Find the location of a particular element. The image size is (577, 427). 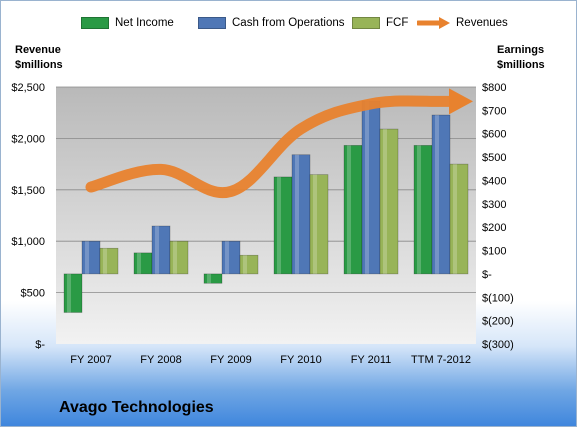

right-tick-label: $400 is located at coordinates (494, 181).